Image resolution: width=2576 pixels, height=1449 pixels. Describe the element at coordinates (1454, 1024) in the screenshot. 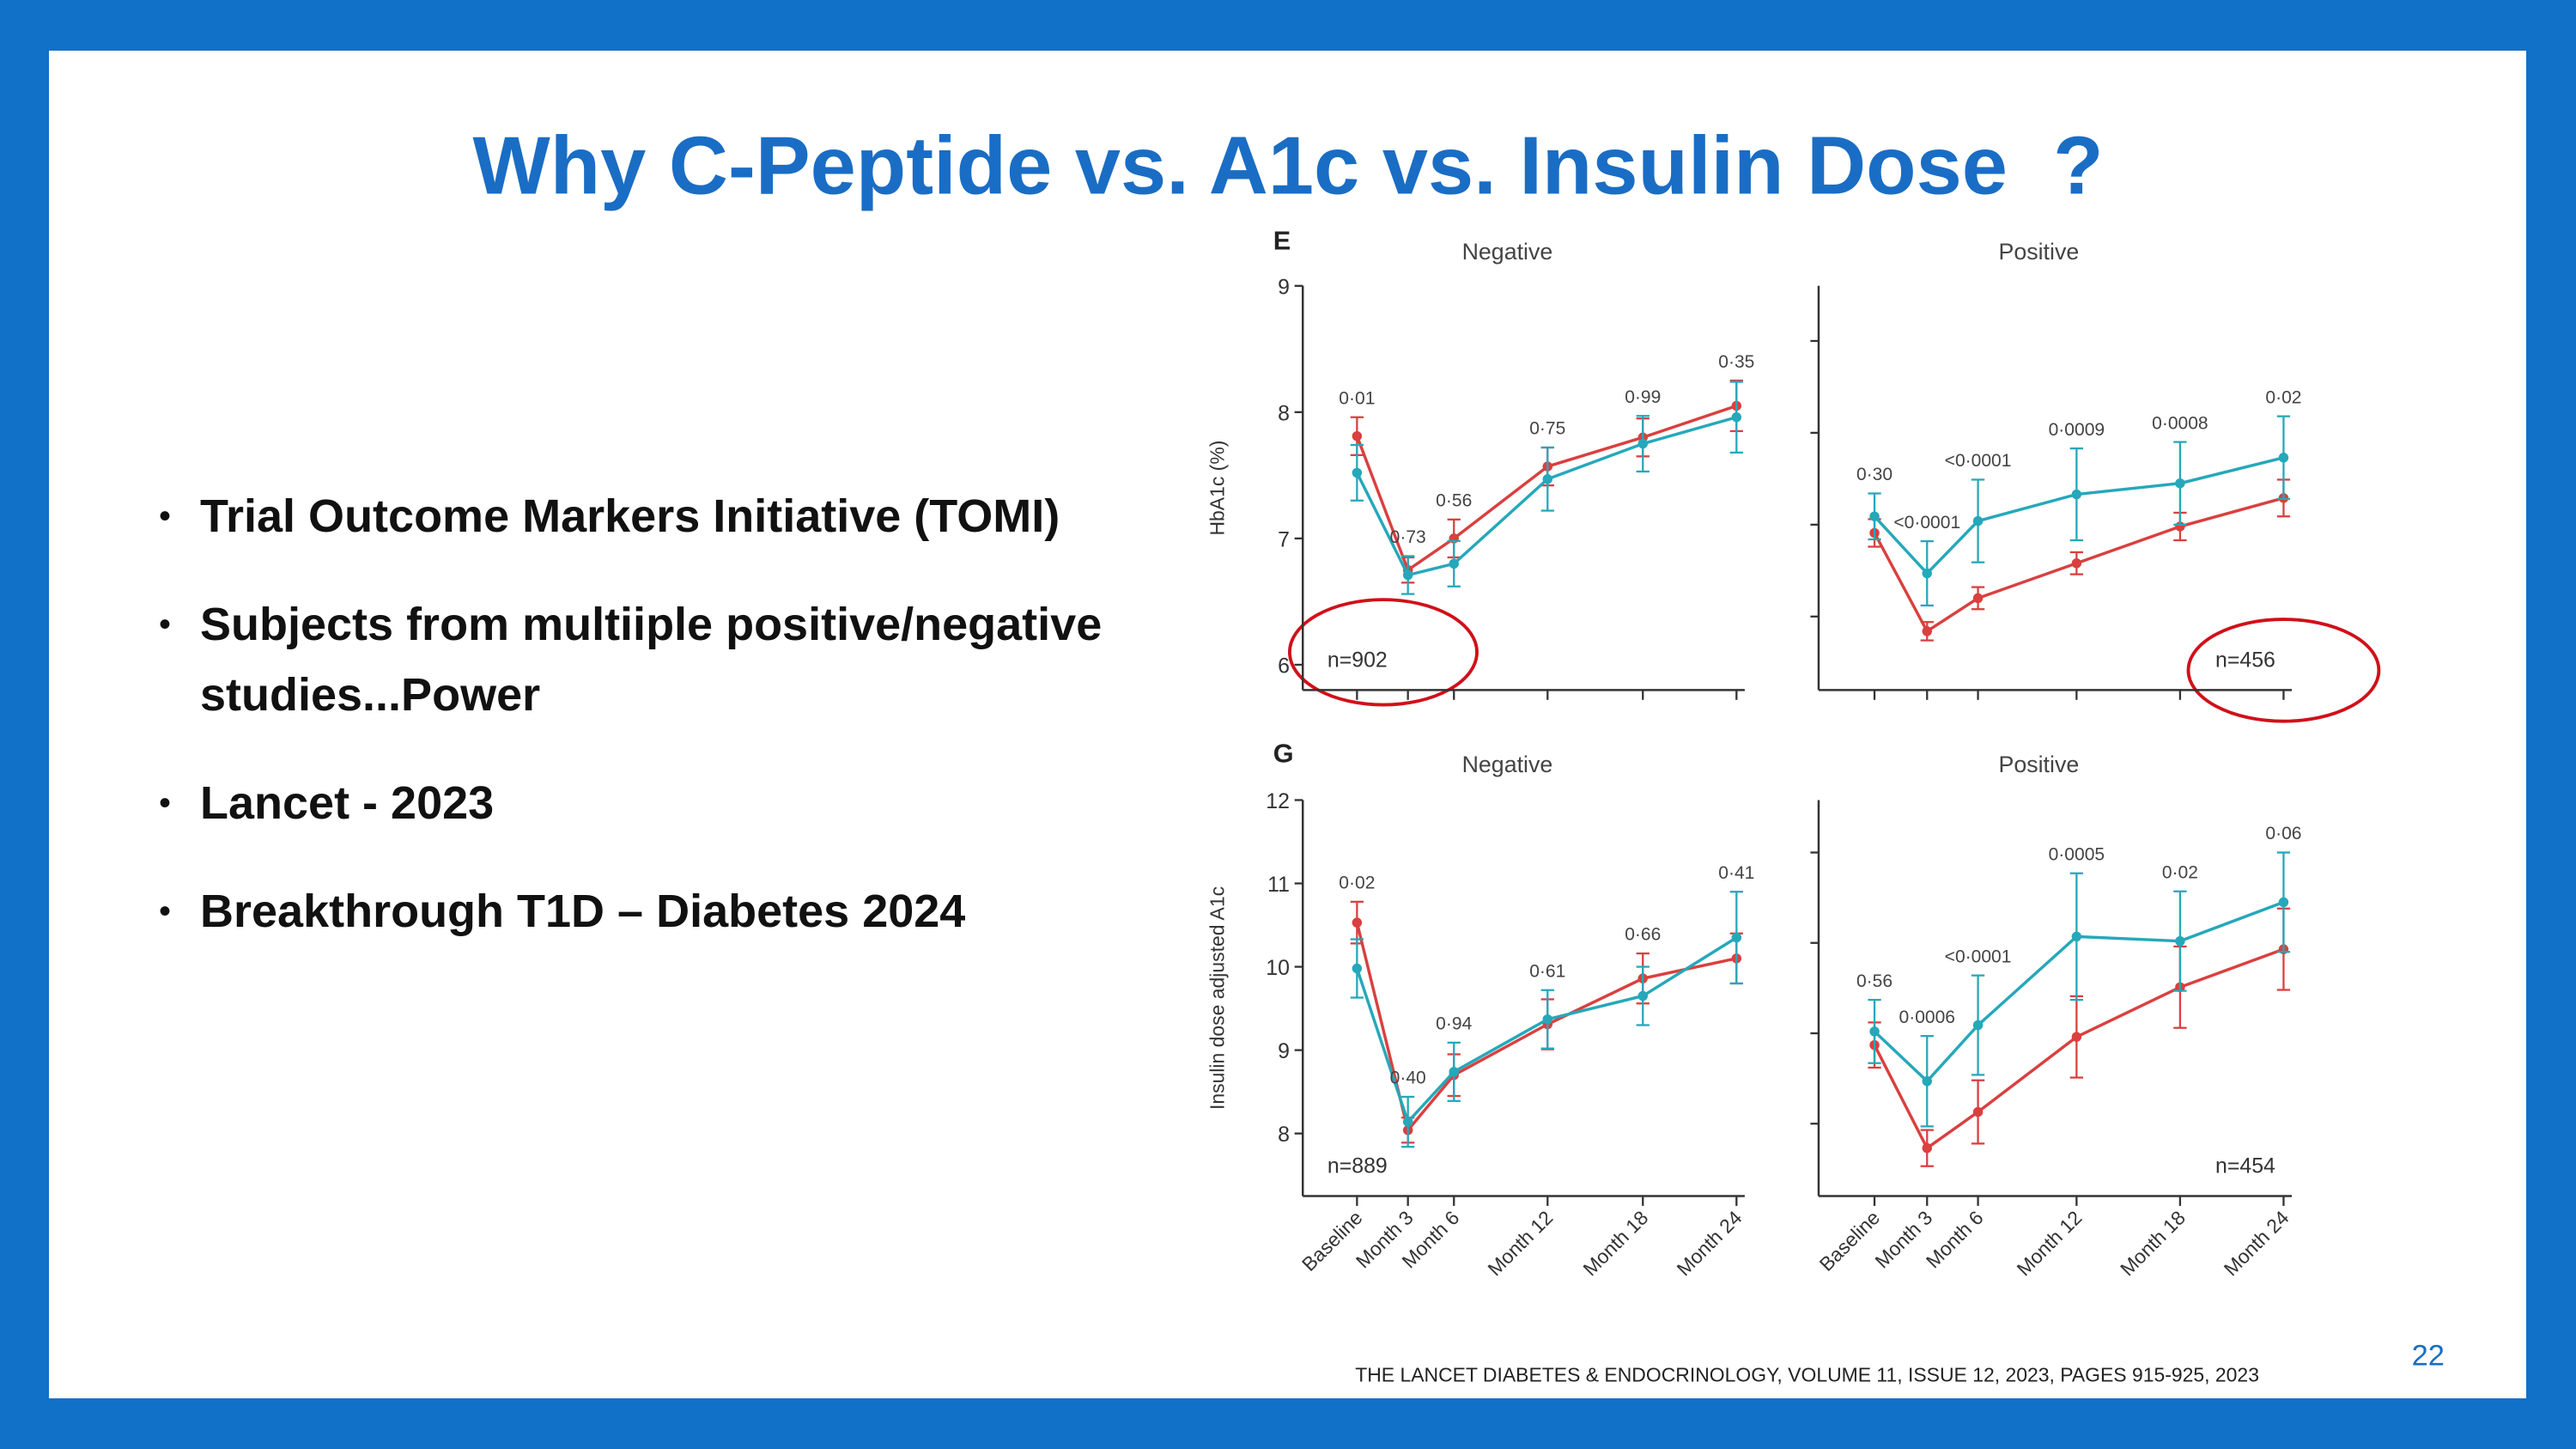

I see `p-value: 0·94` at that location.